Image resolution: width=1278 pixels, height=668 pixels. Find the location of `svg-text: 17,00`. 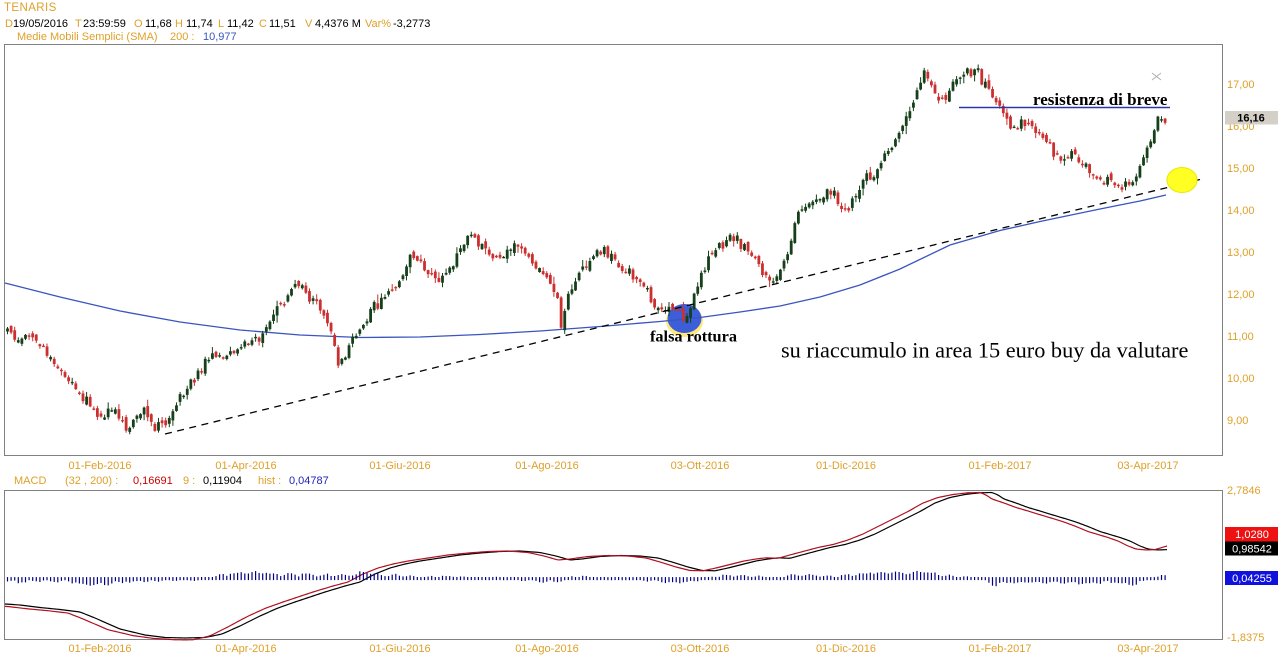

svg-text: 17,00 is located at coordinates (1241, 85).